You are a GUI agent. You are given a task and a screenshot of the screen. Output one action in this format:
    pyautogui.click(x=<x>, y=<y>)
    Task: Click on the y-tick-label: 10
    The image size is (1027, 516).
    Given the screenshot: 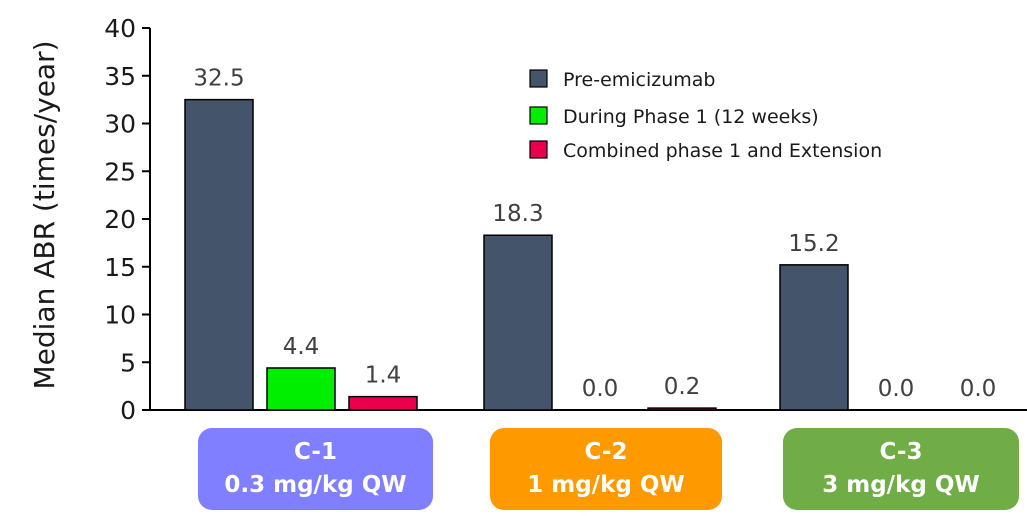 What is the action you would take?
    pyautogui.click(x=120, y=315)
    